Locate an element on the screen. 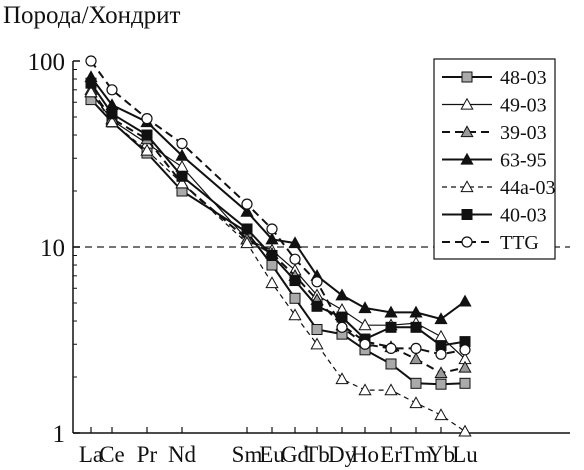 The image size is (584, 470). x-tick-label-ce: Ce is located at coordinates (112, 454).